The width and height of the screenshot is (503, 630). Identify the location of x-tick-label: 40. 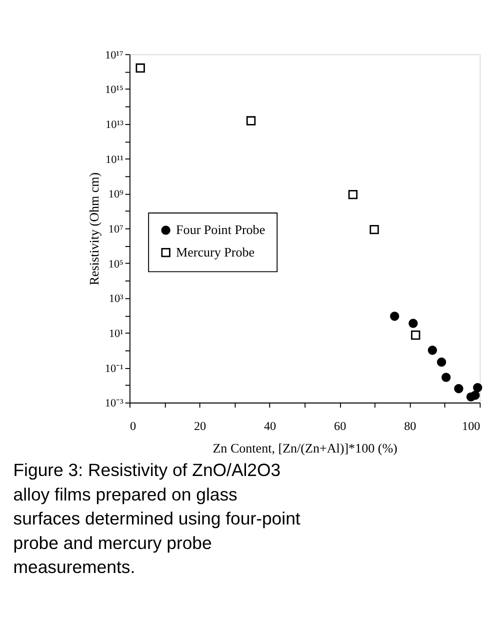
(270, 426).